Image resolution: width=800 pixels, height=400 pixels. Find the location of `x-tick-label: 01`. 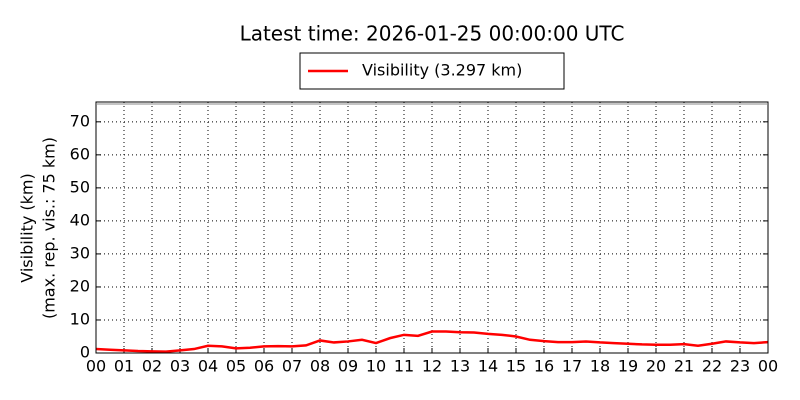

x-tick-label: 01 is located at coordinates (124, 366).